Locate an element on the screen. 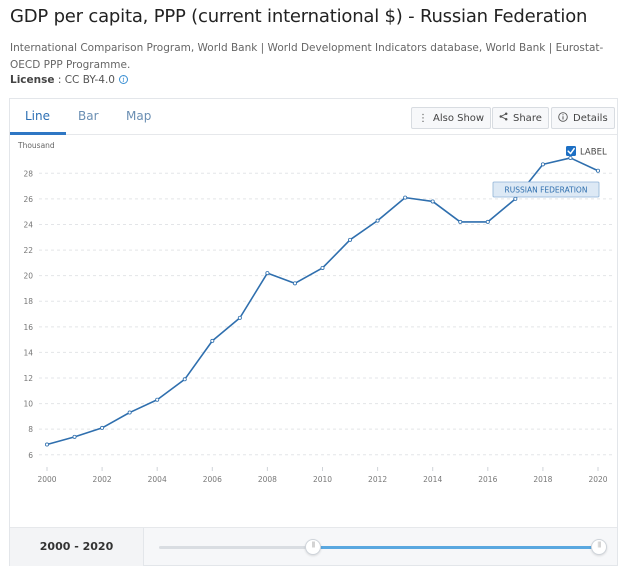 Image resolution: width=624 pixels, height=572 pixels. range-label: 2000 - 2020 is located at coordinates (77, 547).